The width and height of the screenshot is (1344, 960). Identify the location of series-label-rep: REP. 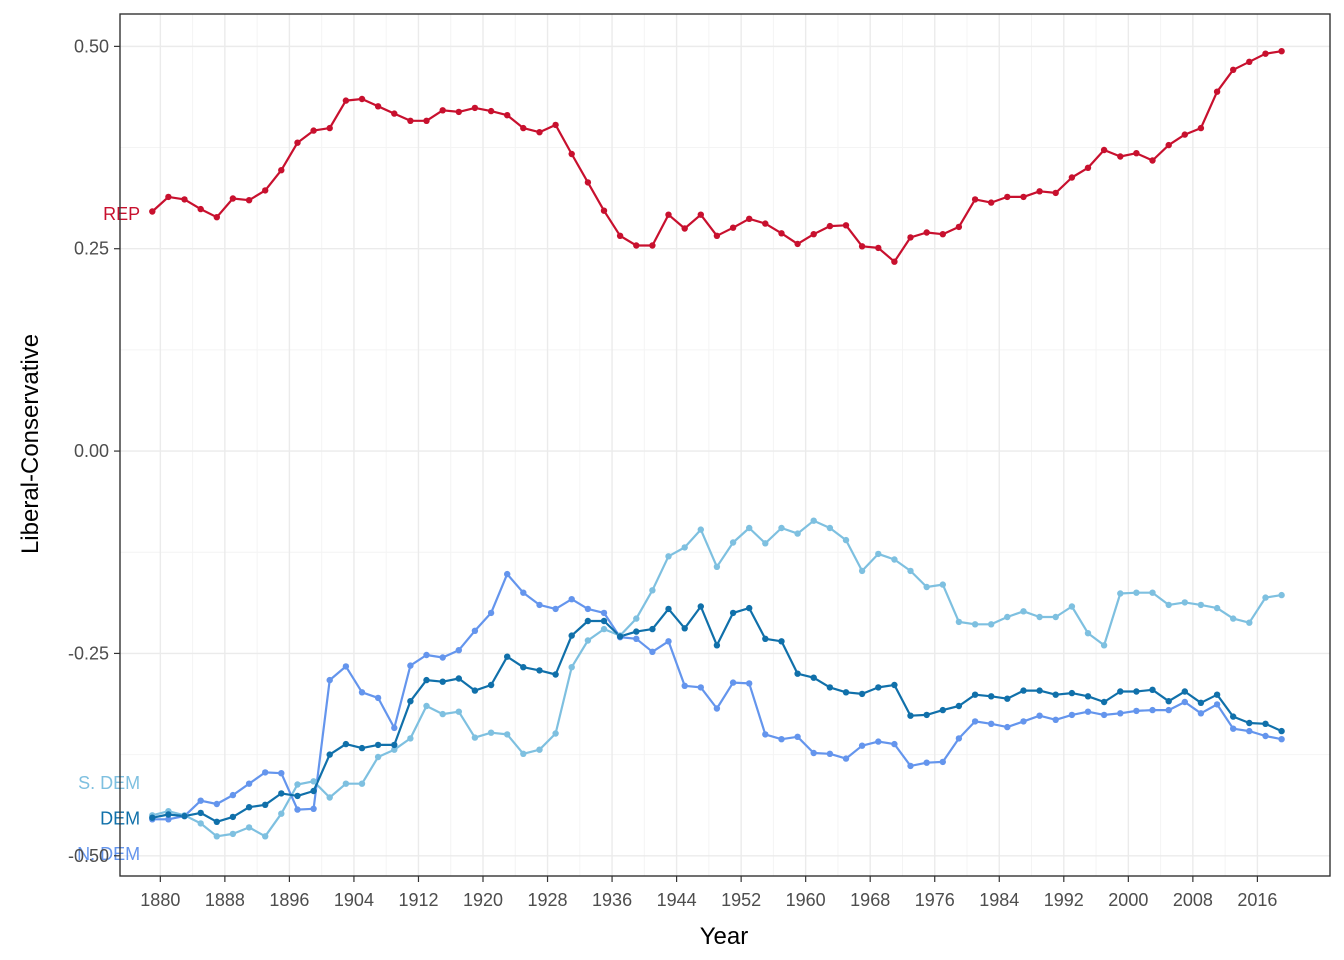
(121, 214).